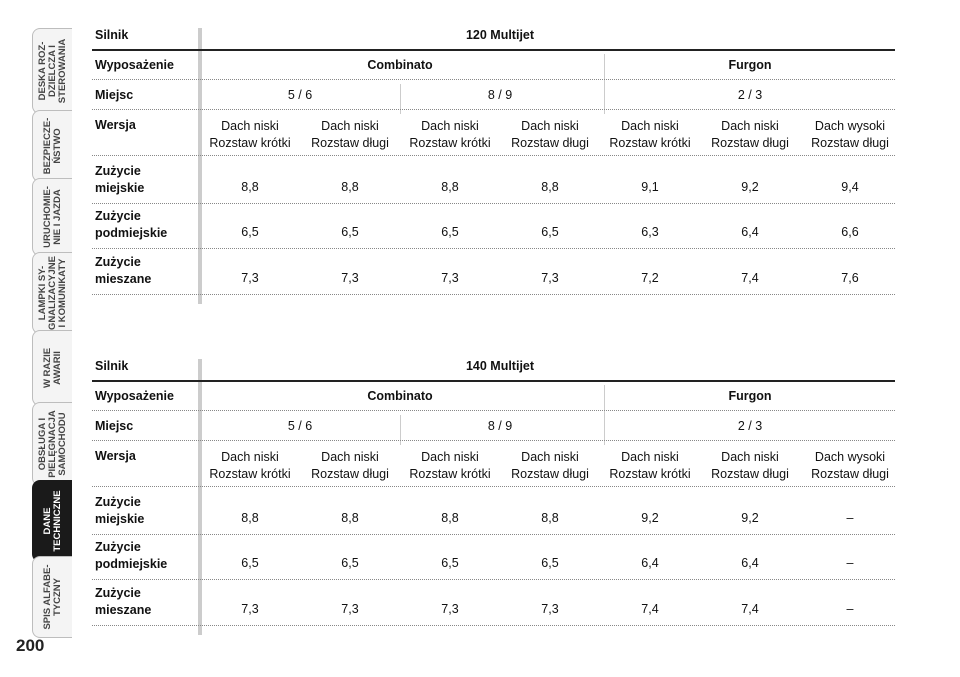 This screenshot has height=677, width=960. Describe the element at coordinates (300, 95) in the screenshot. I see `seats-value: 5 / 6` at that location.